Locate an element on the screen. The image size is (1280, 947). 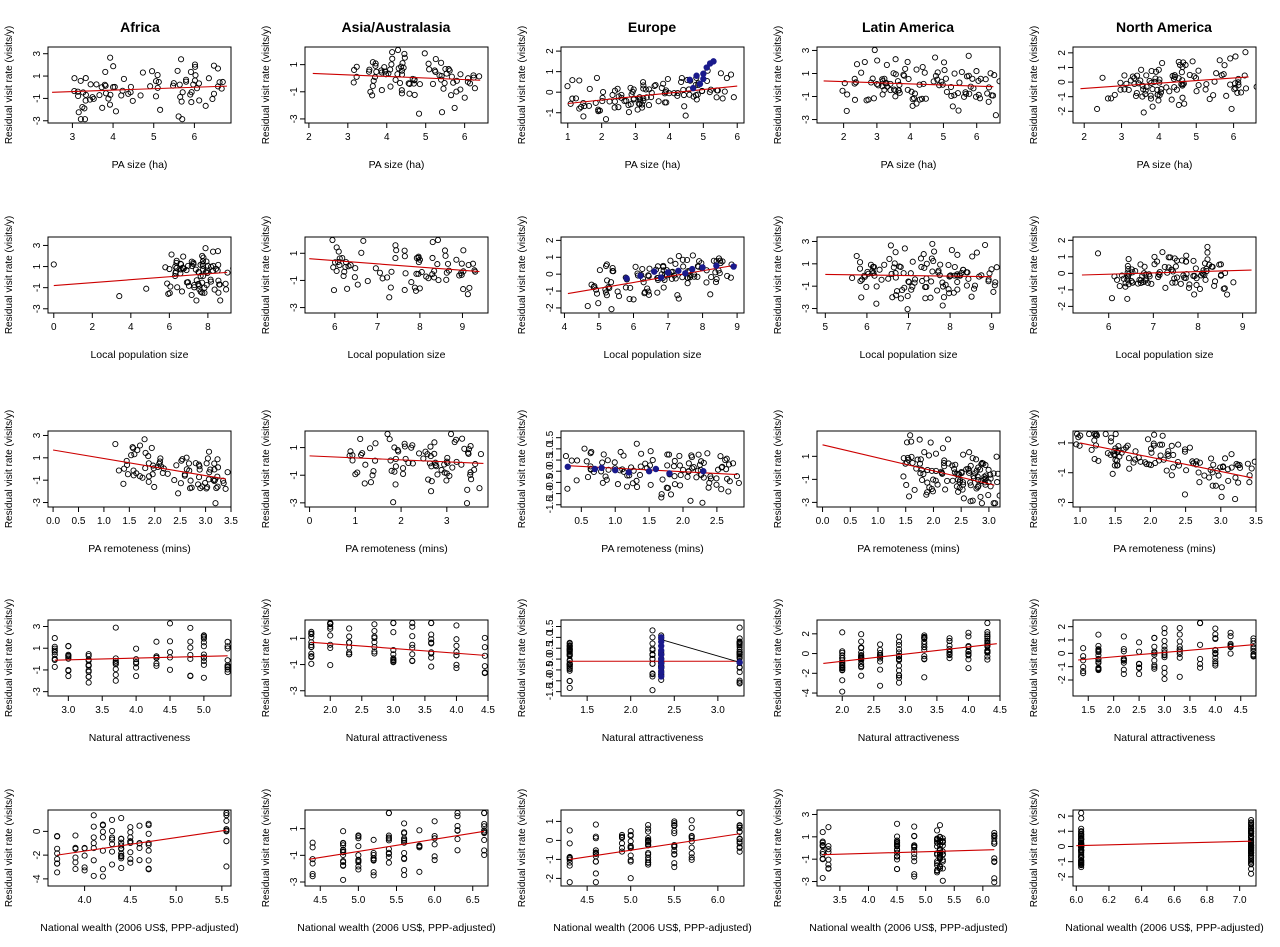
y-tick-label: -3 is located at coordinates (294, 881).